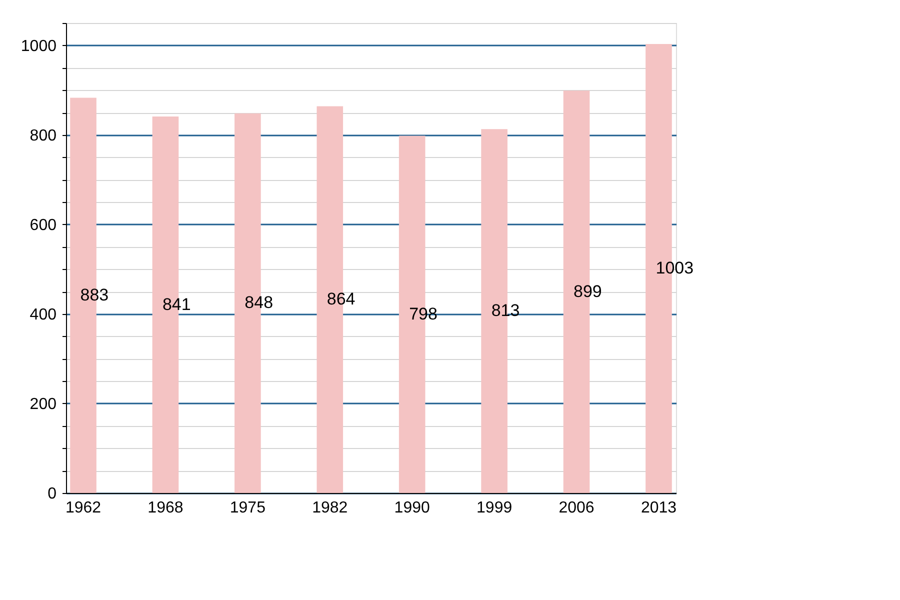  I want to click on x-tick-label: 1990, so click(412, 508).